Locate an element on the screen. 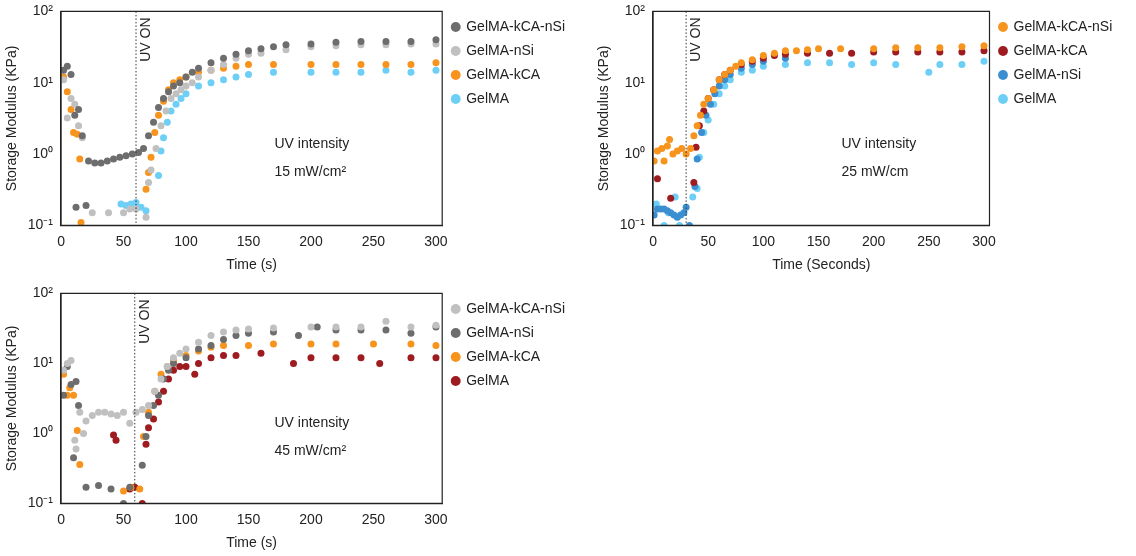 The width and height of the screenshot is (1136, 556). annotation: 15 mW/cm² is located at coordinates (310, 170).